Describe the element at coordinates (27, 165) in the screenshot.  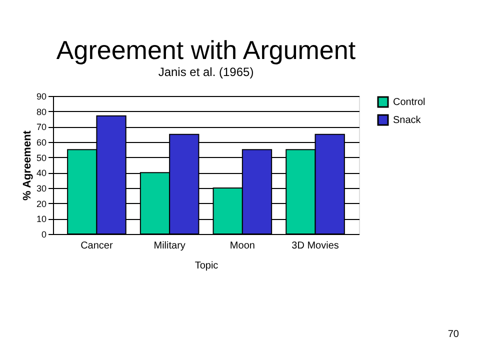
I see `y-axis-title: % Agreement` at that location.